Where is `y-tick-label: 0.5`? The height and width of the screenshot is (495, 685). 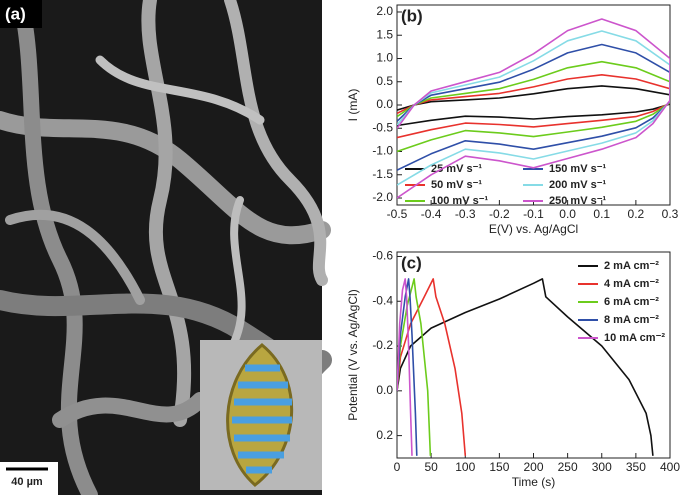 y-tick-label: 0.5 is located at coordinates (384, 81).